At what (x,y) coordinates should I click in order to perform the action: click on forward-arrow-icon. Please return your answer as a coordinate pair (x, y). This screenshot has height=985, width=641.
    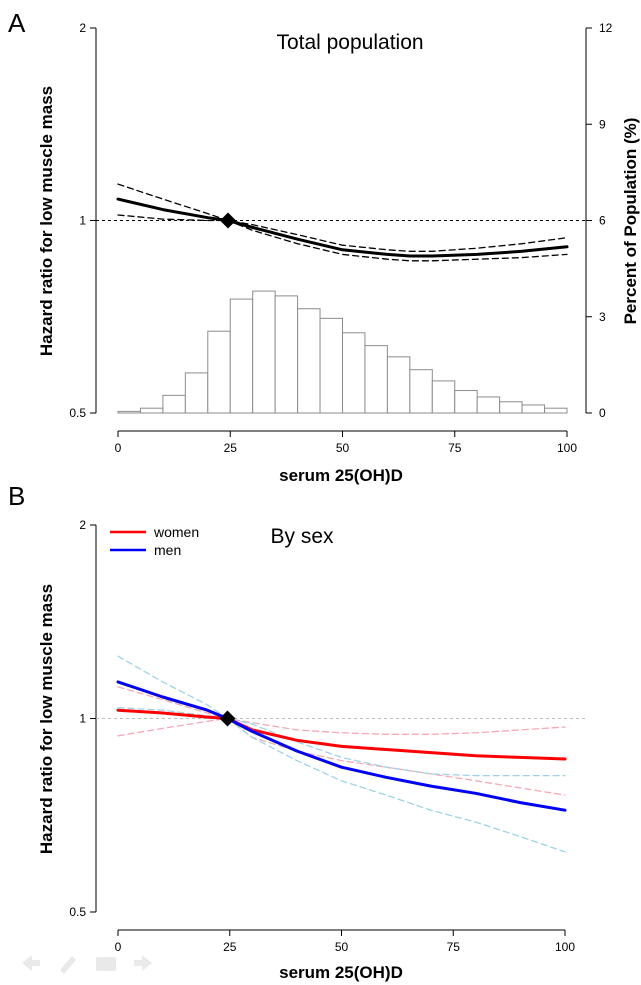
    Looking at the image, I should click on (143, 963).